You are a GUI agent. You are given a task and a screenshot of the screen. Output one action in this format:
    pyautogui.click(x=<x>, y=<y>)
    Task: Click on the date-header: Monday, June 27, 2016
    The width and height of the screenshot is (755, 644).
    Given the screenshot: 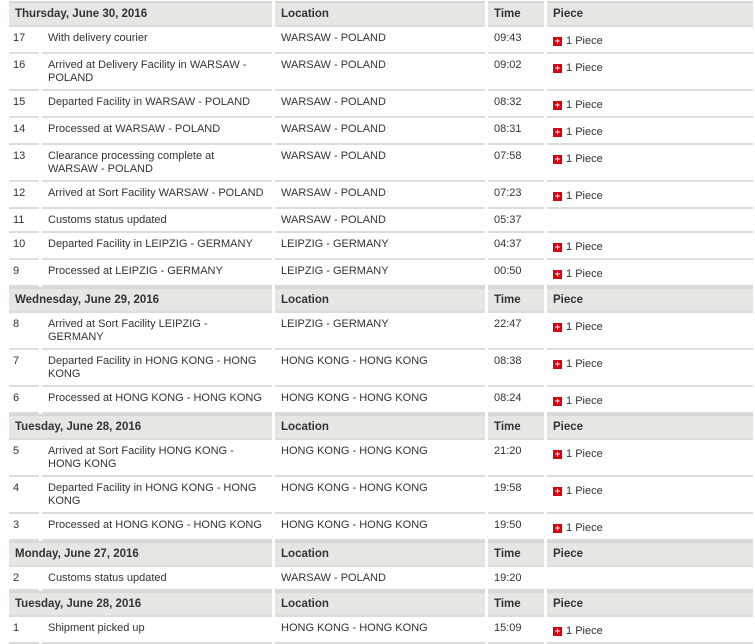 What is the action you would take?
    pyautogui.click(x=141, y=554)
    